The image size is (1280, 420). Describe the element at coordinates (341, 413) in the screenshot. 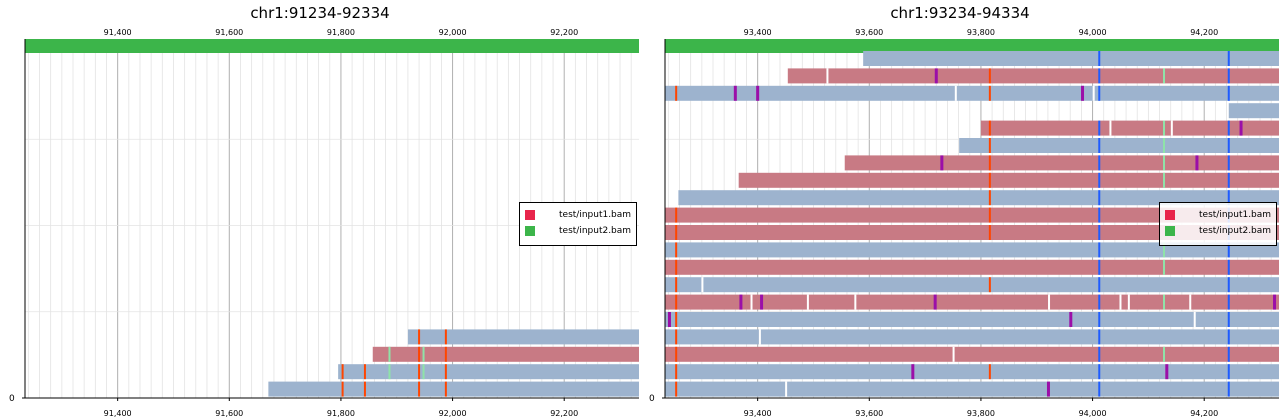

I see `x-tick-label-bottom: 91,800` at that location.